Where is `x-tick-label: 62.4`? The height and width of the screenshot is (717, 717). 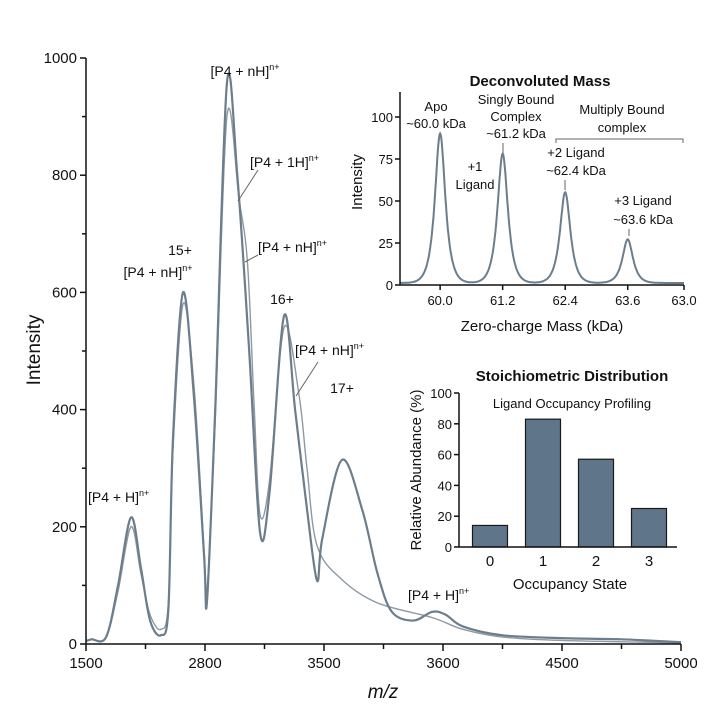
x-tick-label: 62.4 is located at coordinates (565, 300).